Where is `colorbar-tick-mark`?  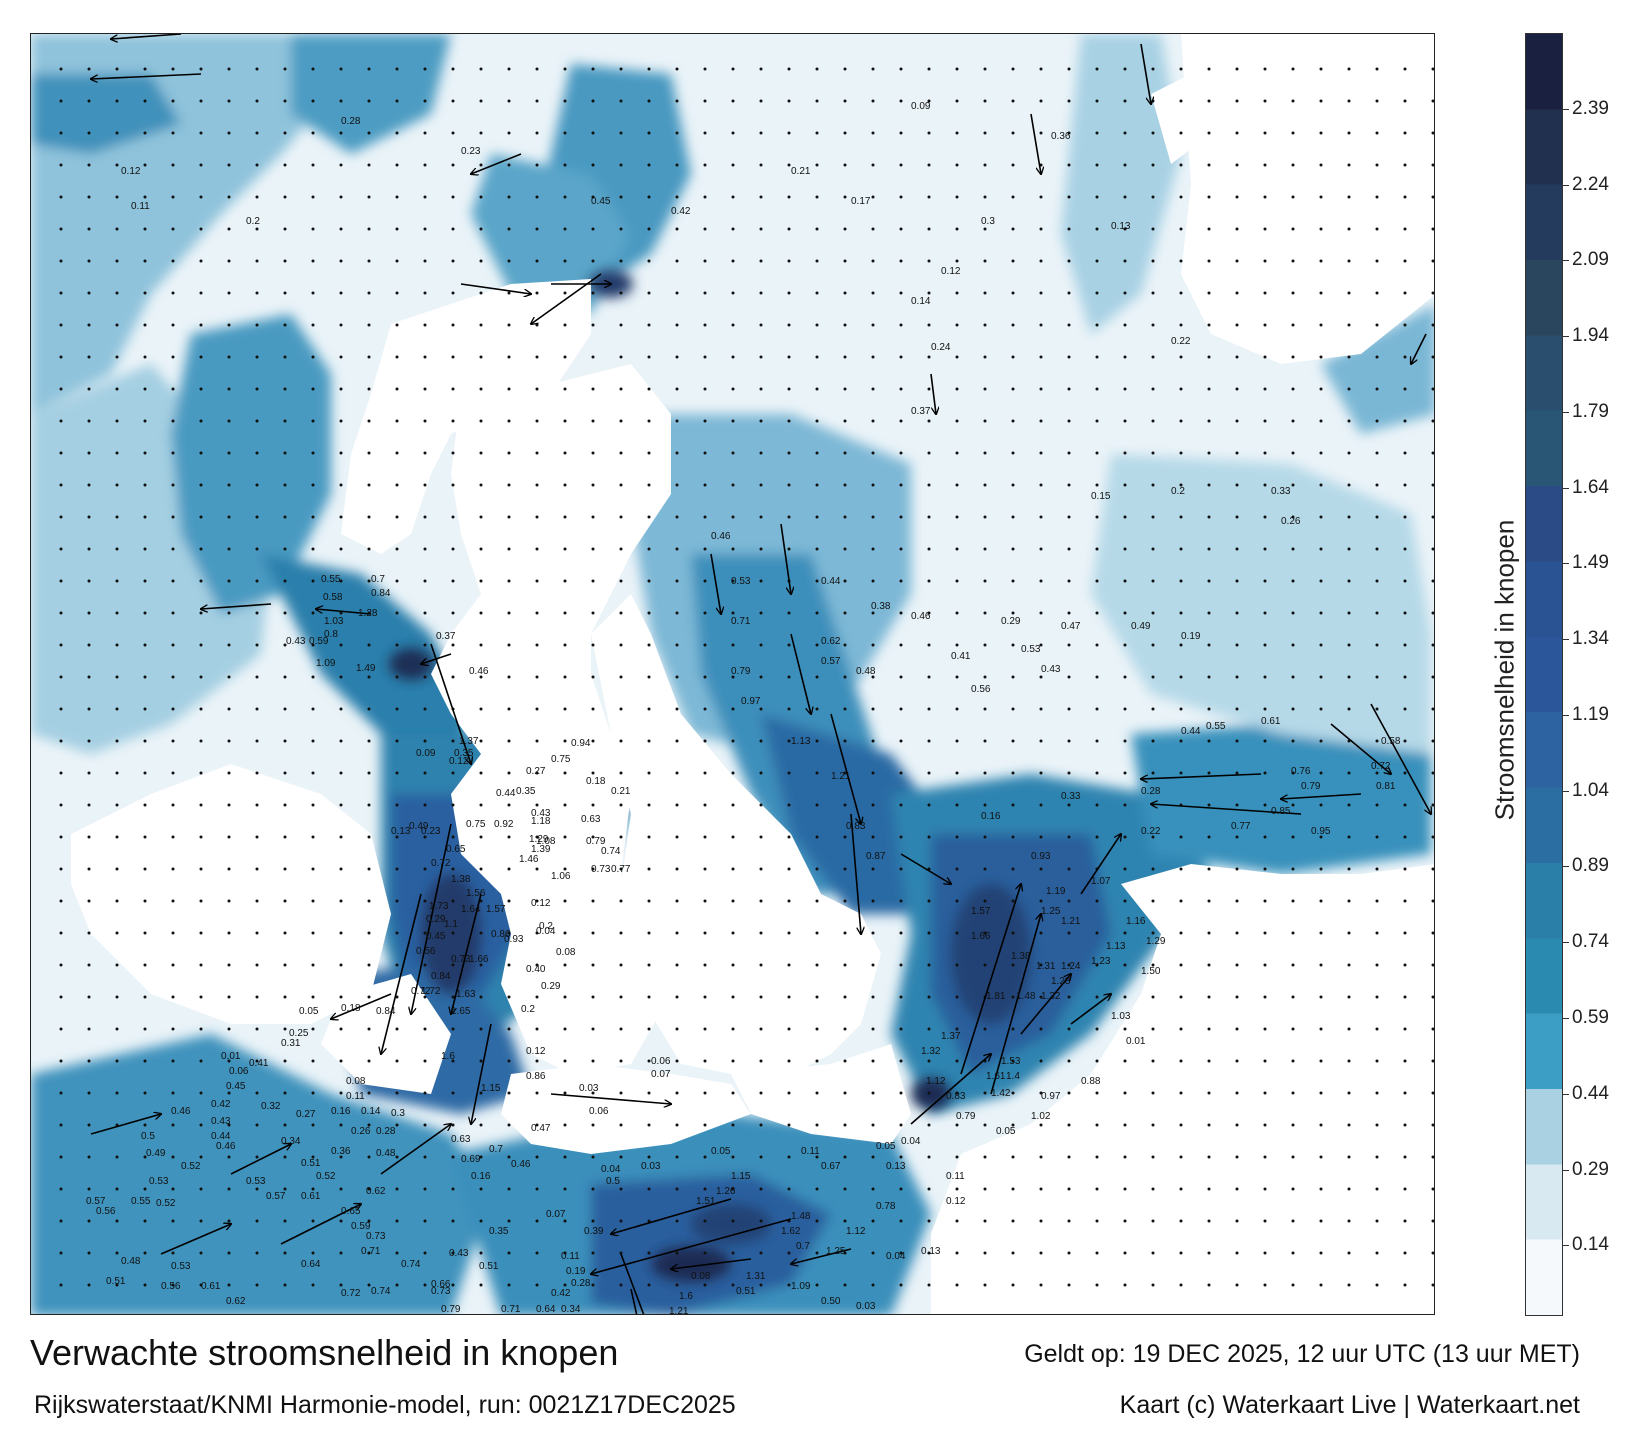
colorbar-tick-mark is located at coordinates (1566, 1246).